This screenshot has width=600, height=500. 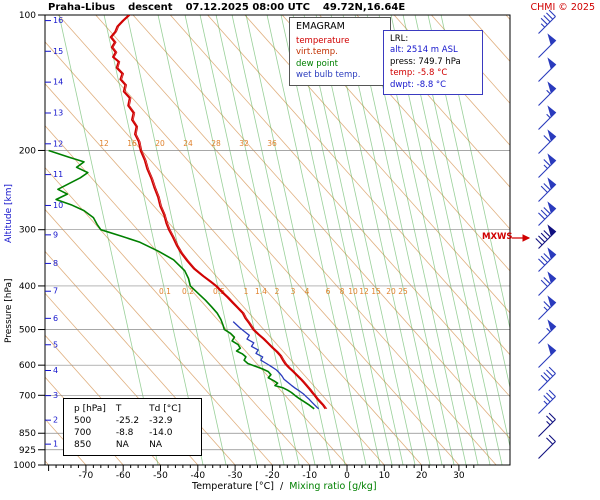 What do you see at coordinates (55, 444) in the screenshot?
I see `altitude-tick-label: 1` at bounding box center [55, 444].